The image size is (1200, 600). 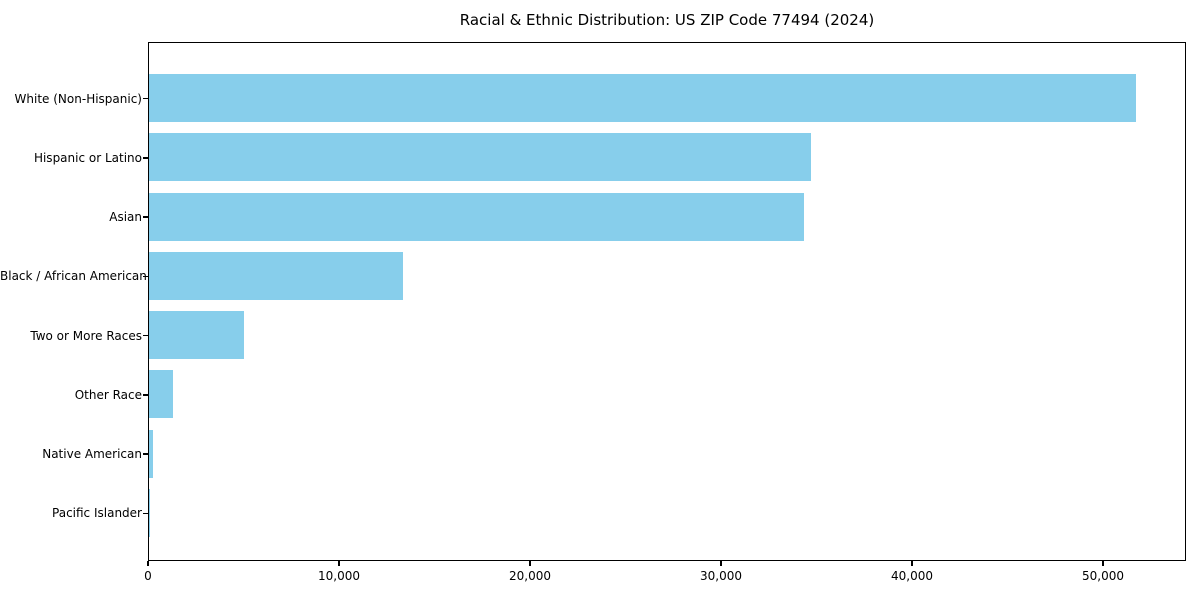 I want to click on x-tick-label: 50,000, so click(x=1103, y=576).